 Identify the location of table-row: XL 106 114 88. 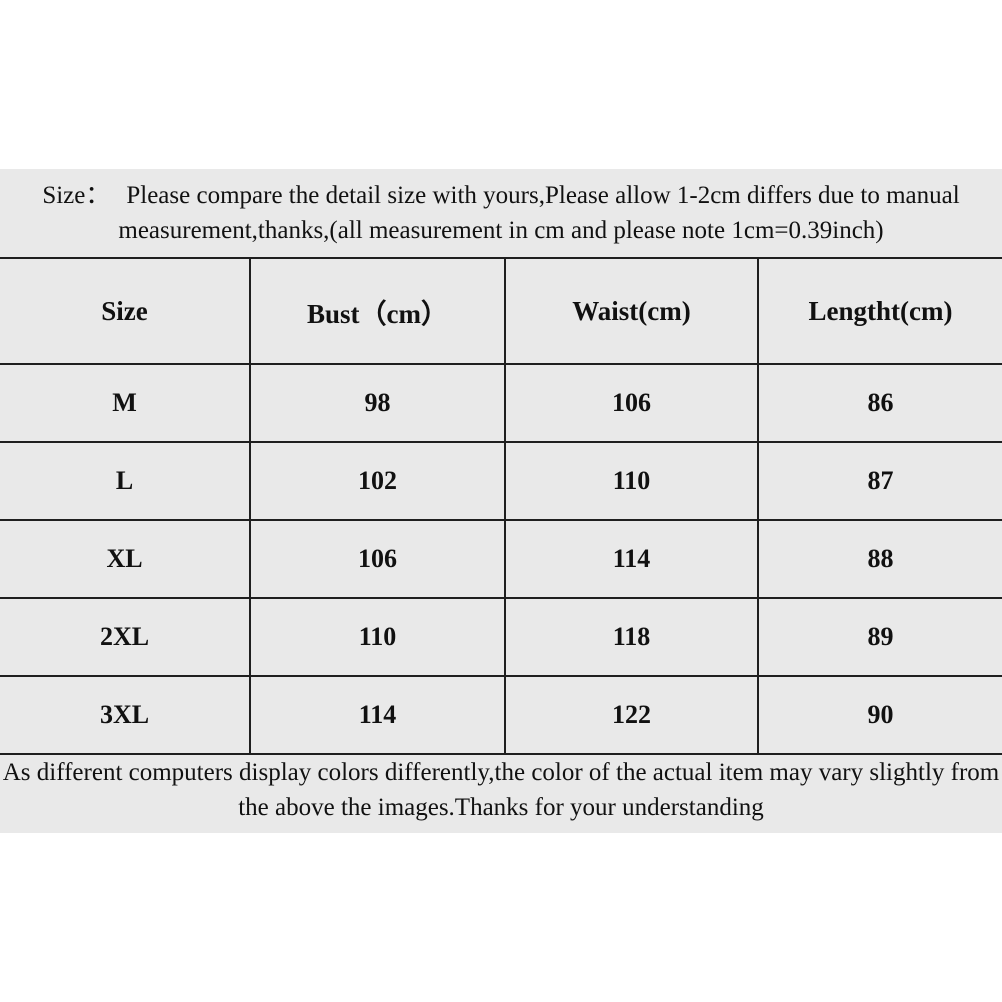
(501, 559).